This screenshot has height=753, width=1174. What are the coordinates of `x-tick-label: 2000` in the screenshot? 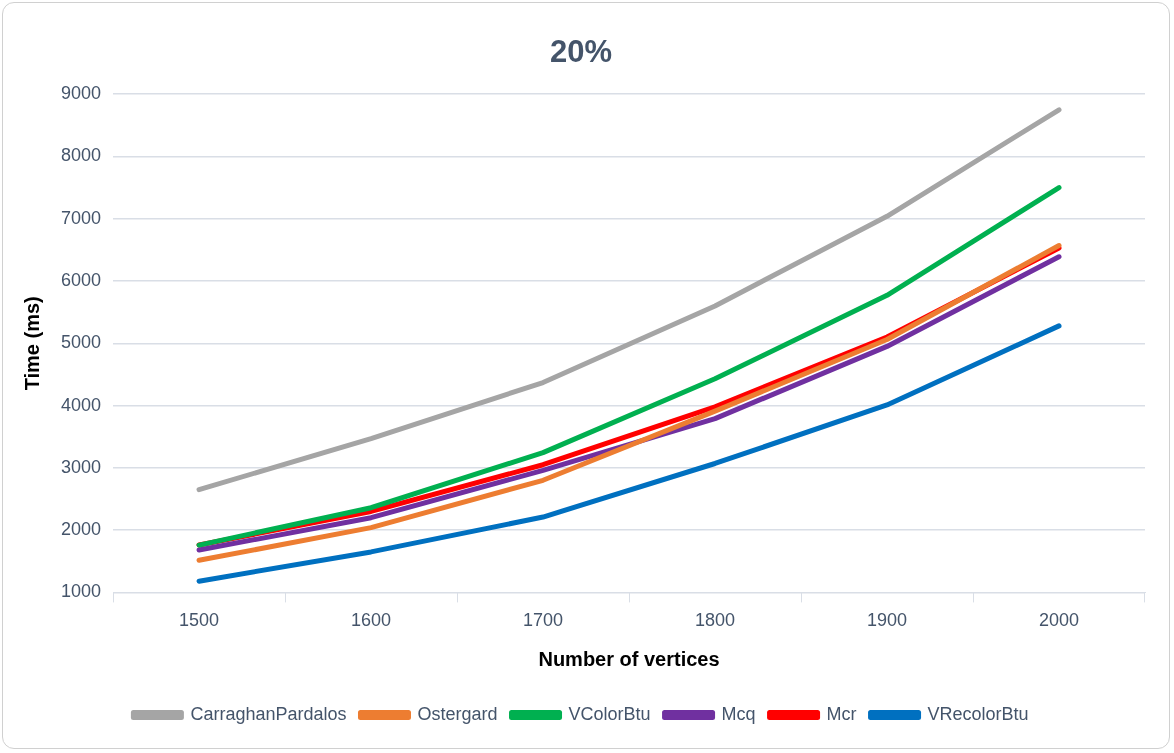 It's located at (1059, 620).